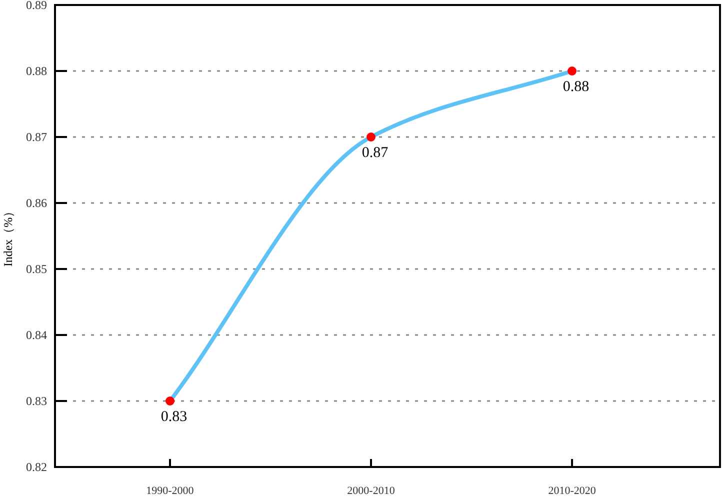  What do you see at coordinates (572, 491) in the screenshot?
I see `x-tick-label: 2010-2020` at bounding box center [572, 491].